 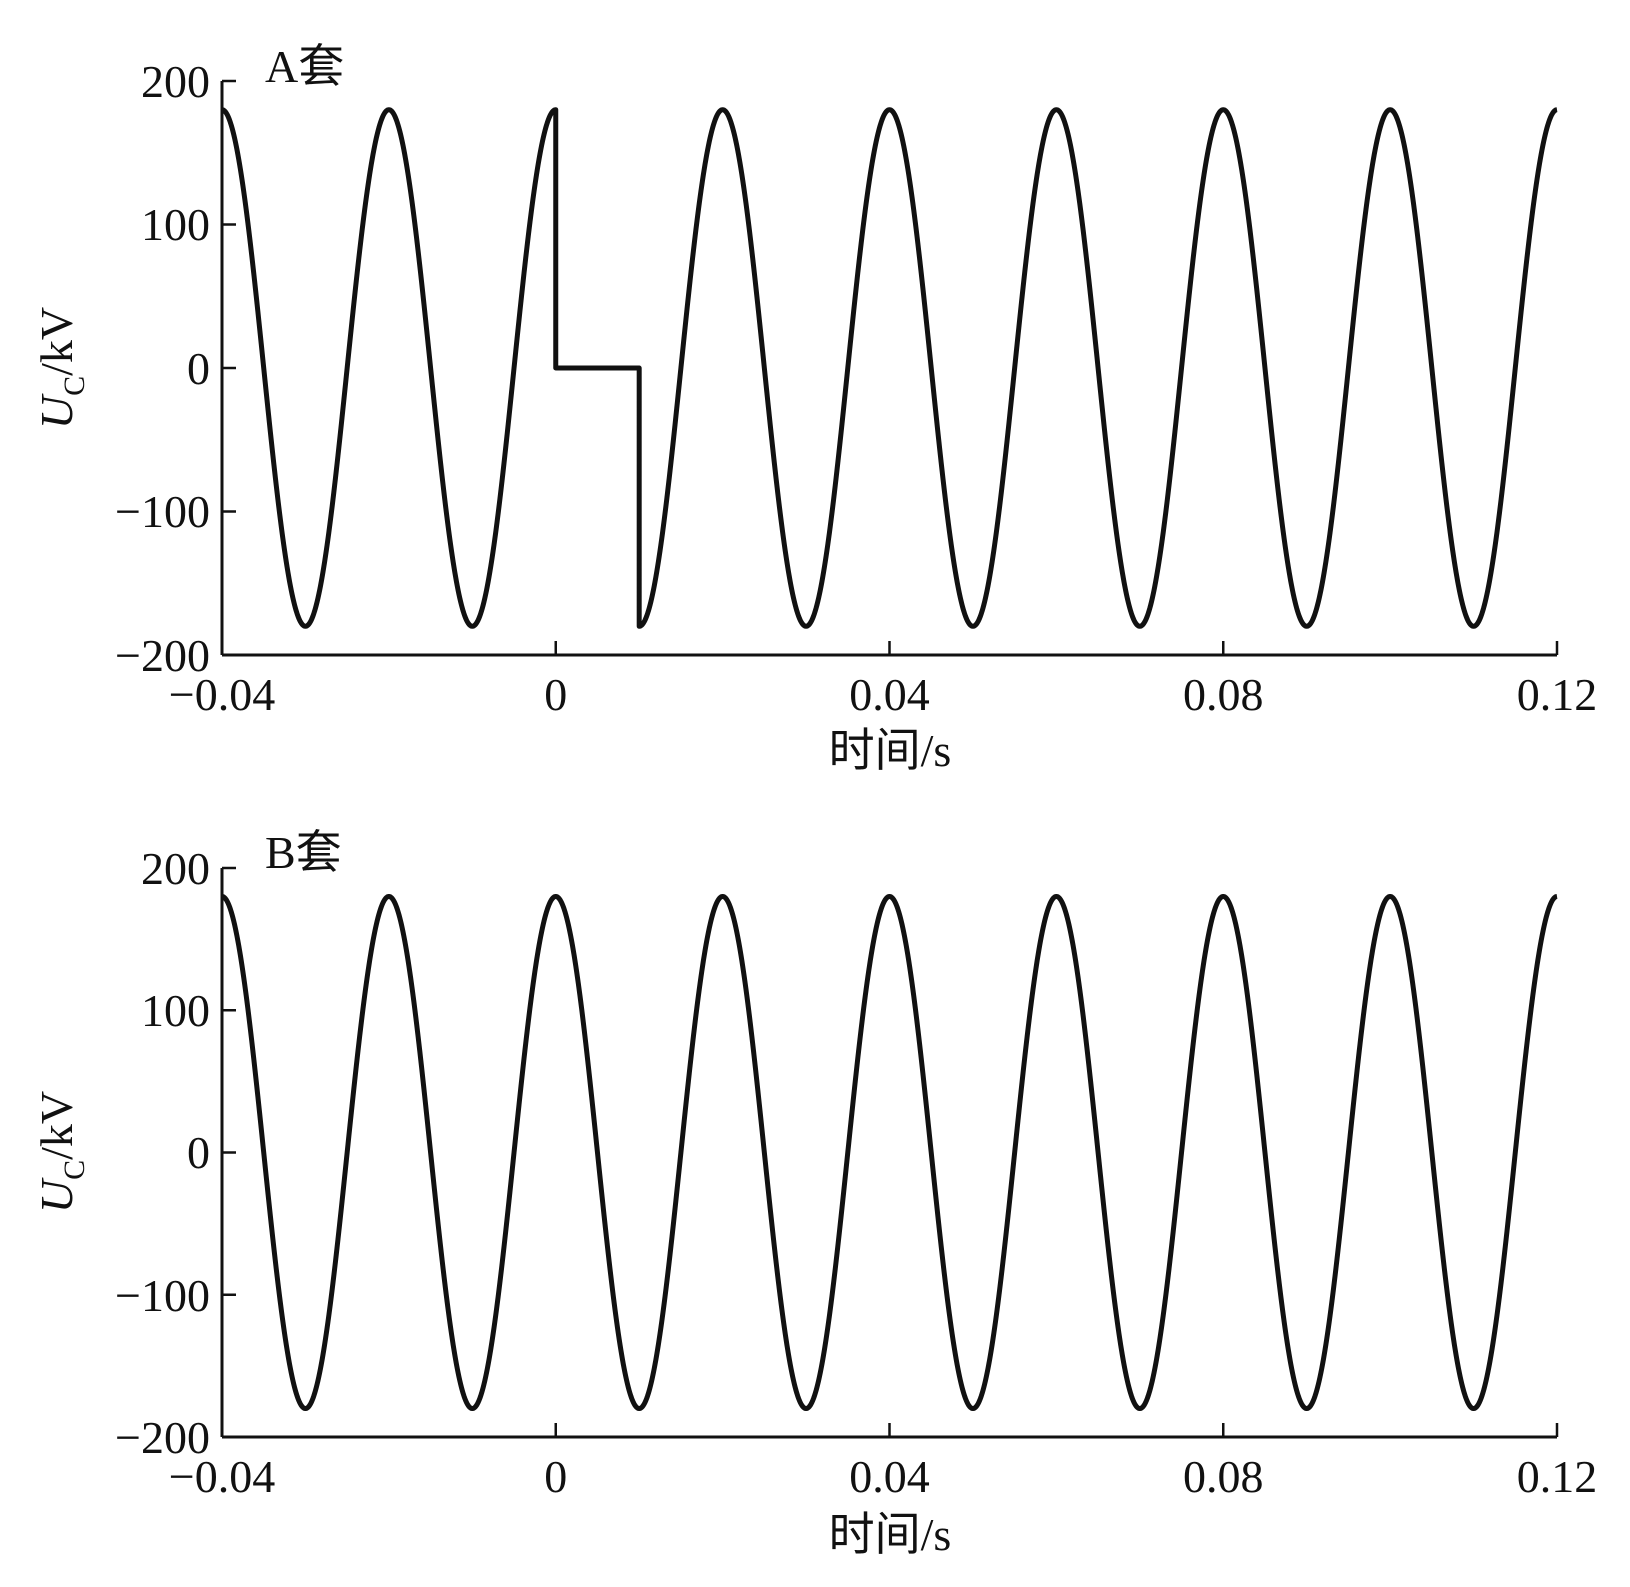 What do you see at coordinates (304, 66) in the screenshot?
I see `panel-label: A套` at bounding box center [304, 66].